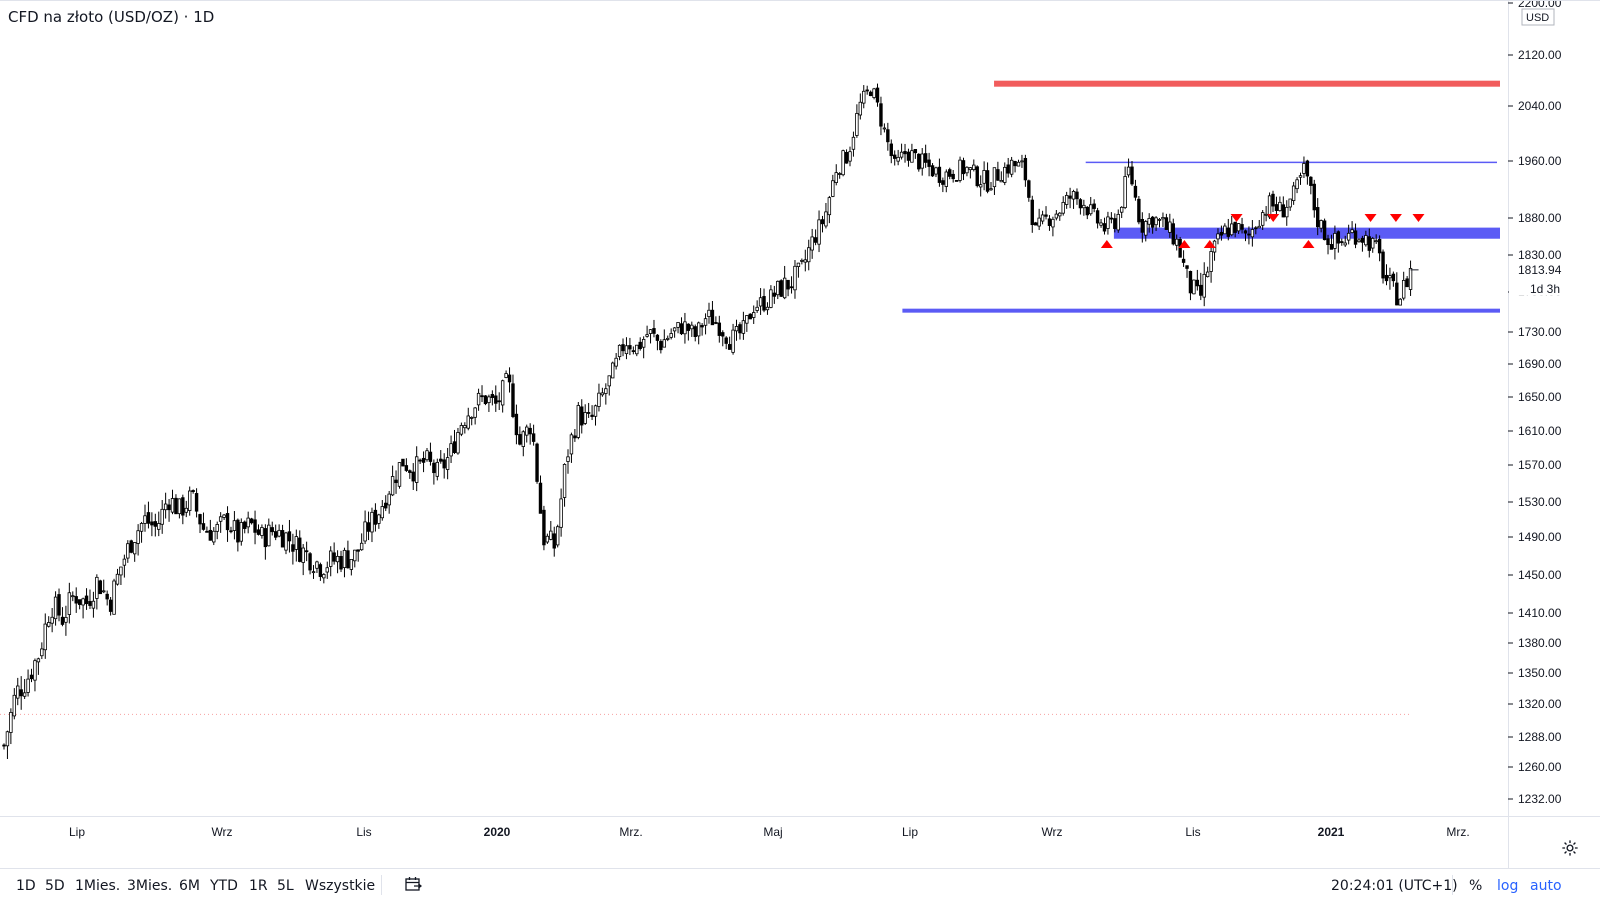  What do you see at coordinates (340, 886) in the screenshot?
I see `range-button-all: Wszystkie` at bounding box center [340, 886].